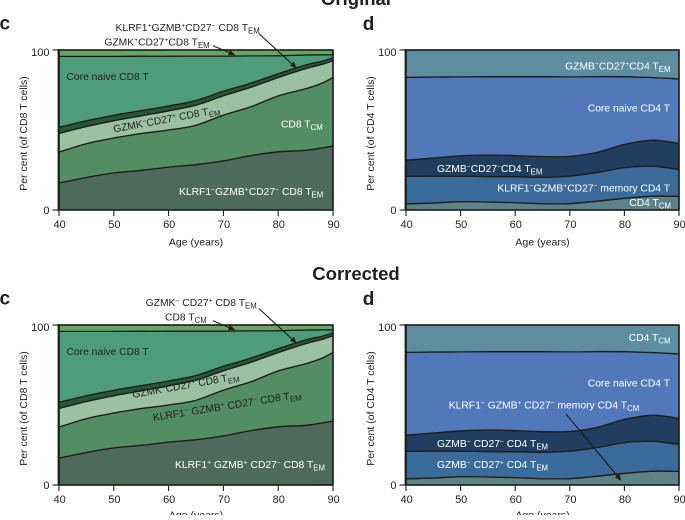 Image resolution: width=685 pixels, height=520 pixels. I want to click on svg-text: Original, so click(356, 4).